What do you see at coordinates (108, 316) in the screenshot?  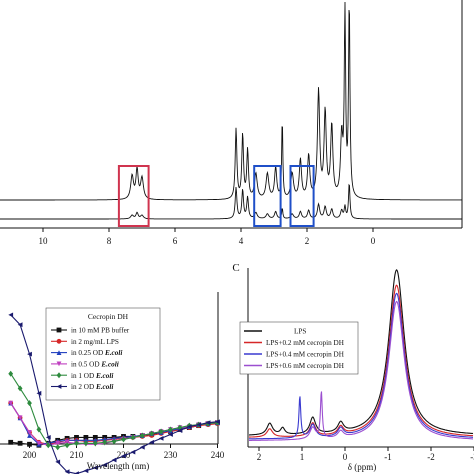 I see `panel-b-legend-title: Cecropin DH` at bounding box center [108, 316].